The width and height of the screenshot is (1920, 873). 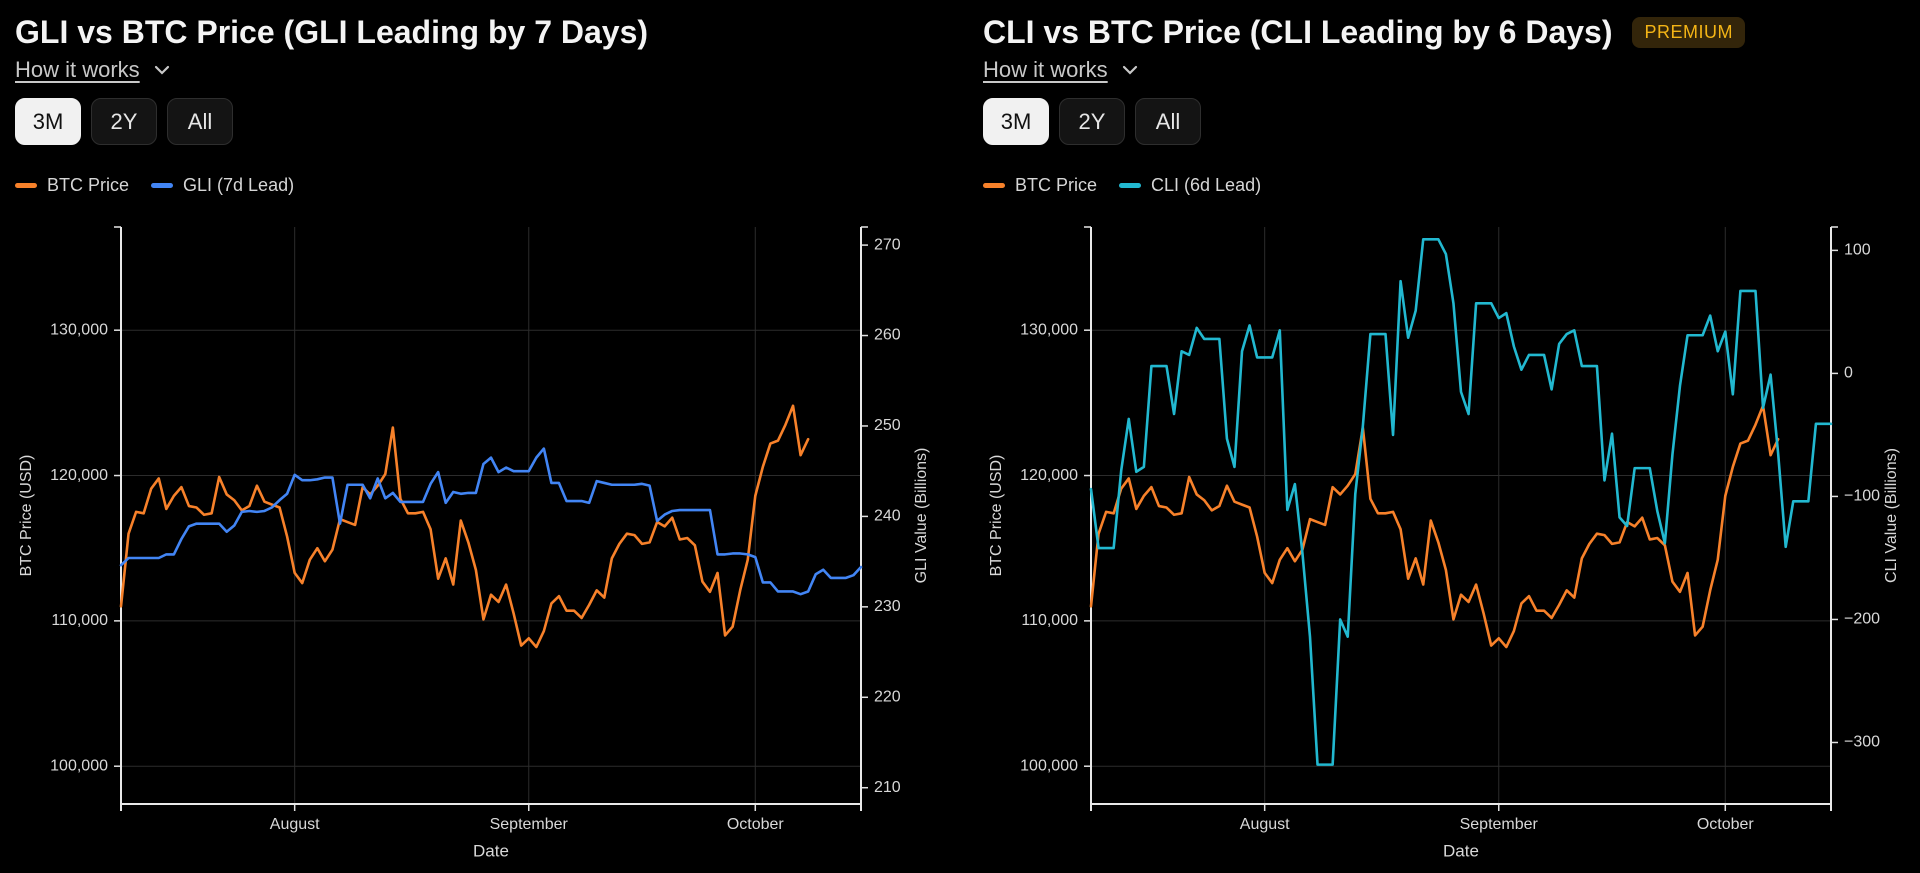 What do you see at coordinates (1862, 619) in the screenshot?
I see `y2-tick-label: −200` at bounding box center [1862, 619].